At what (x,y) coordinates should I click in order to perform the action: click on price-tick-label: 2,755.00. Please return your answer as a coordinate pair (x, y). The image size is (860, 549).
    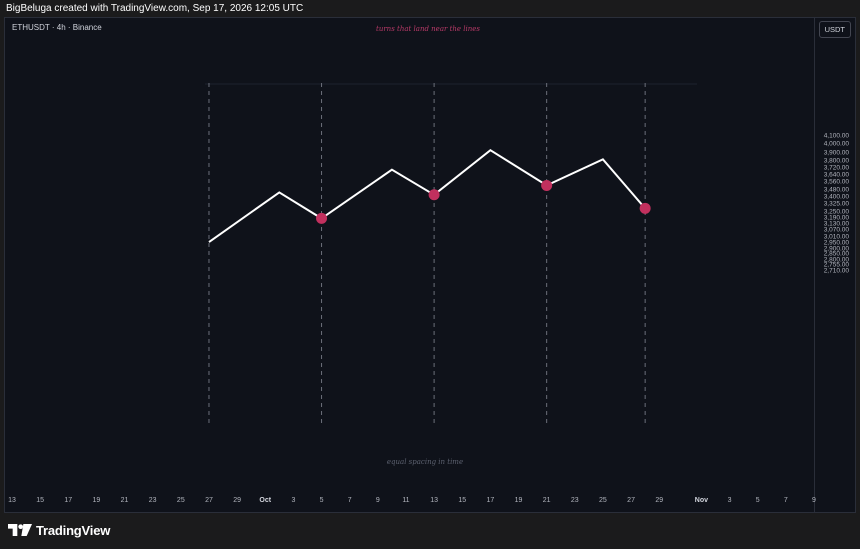
    Looking at the image, I should click on (836, 265).